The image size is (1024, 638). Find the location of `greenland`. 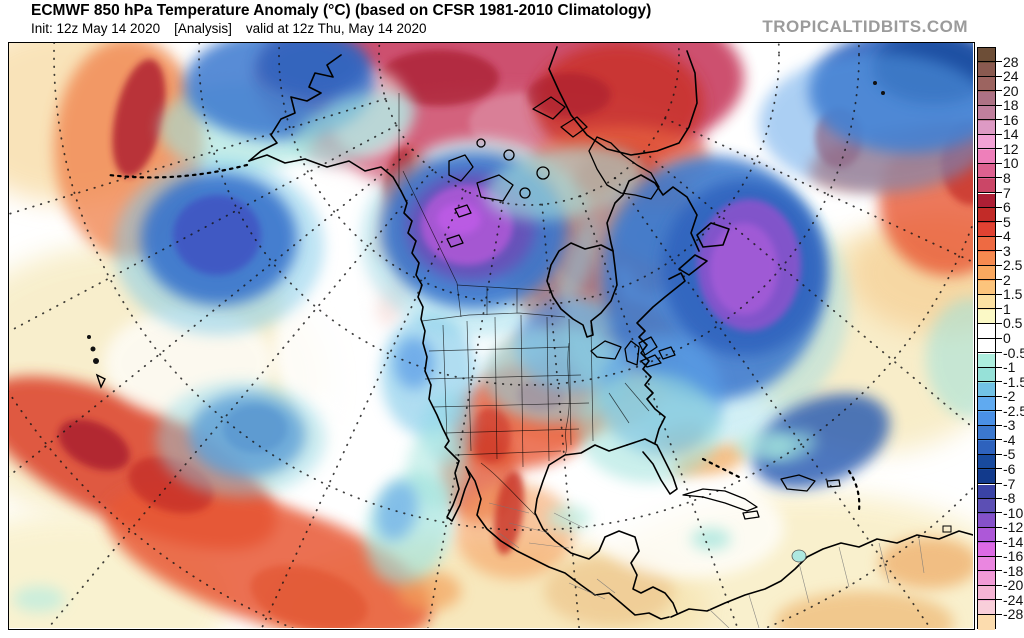

greenland is located at coordinates (623, 101).